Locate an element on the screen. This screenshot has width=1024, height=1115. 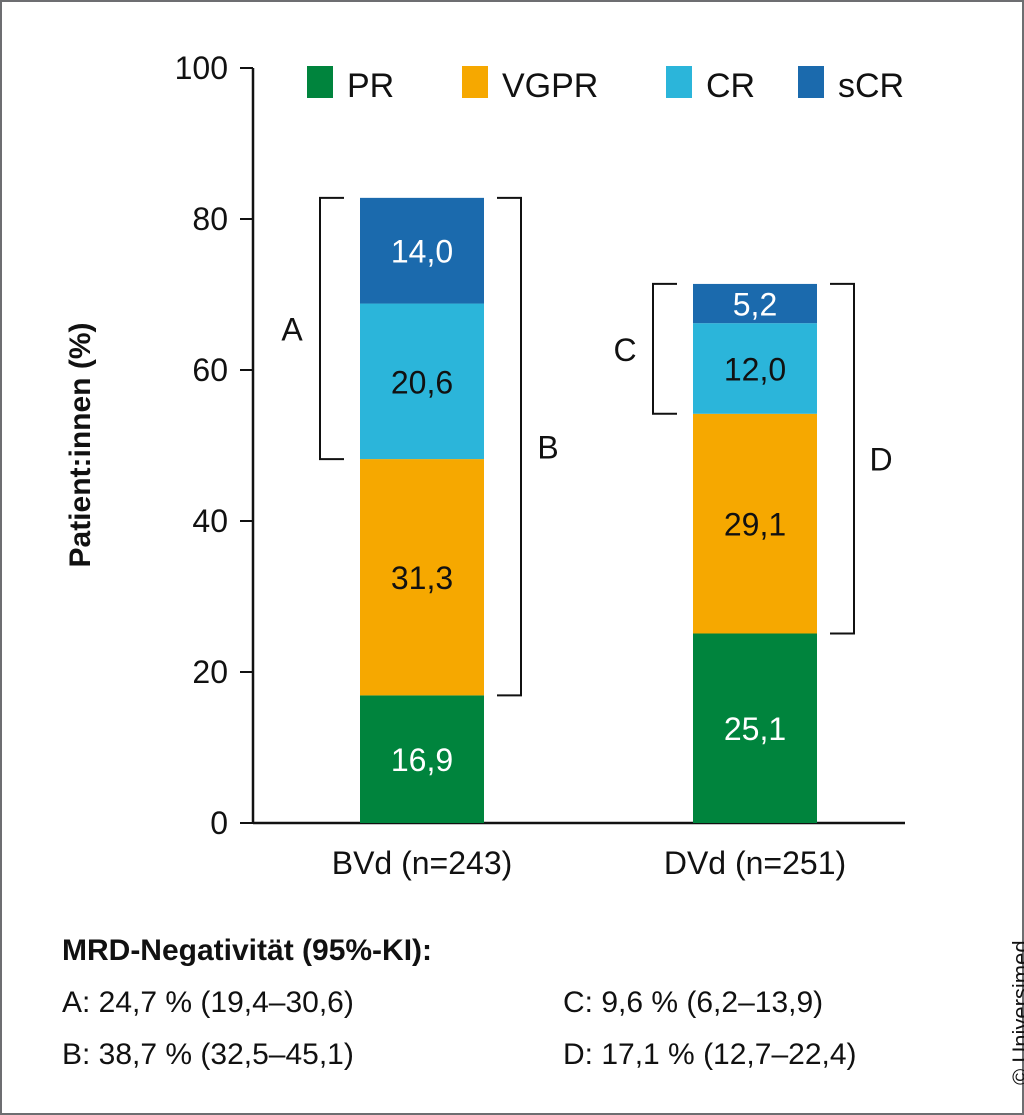
y-tick-label: 20 is located at coordinates (210, 672).